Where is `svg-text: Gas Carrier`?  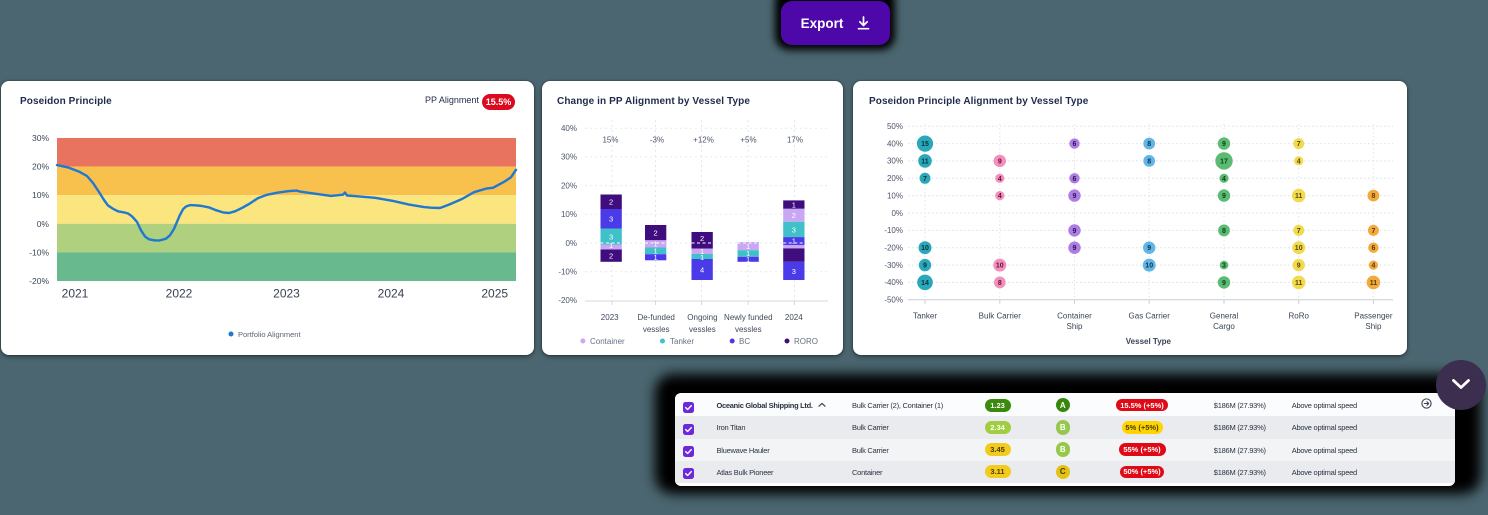
svg-text: Gas Carrier is located at coordinates (1150, 316).